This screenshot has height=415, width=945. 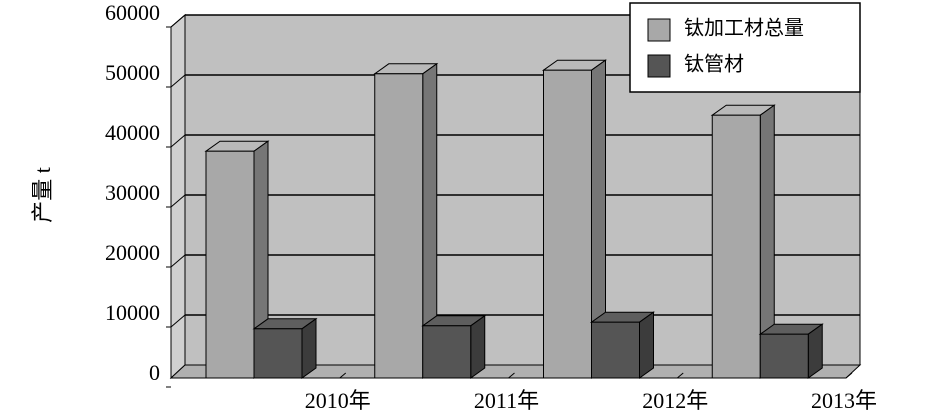 What do you see at coordinates (745, 47) in the screenshot?
I see `legend-box` at bounding box center [745, 47].